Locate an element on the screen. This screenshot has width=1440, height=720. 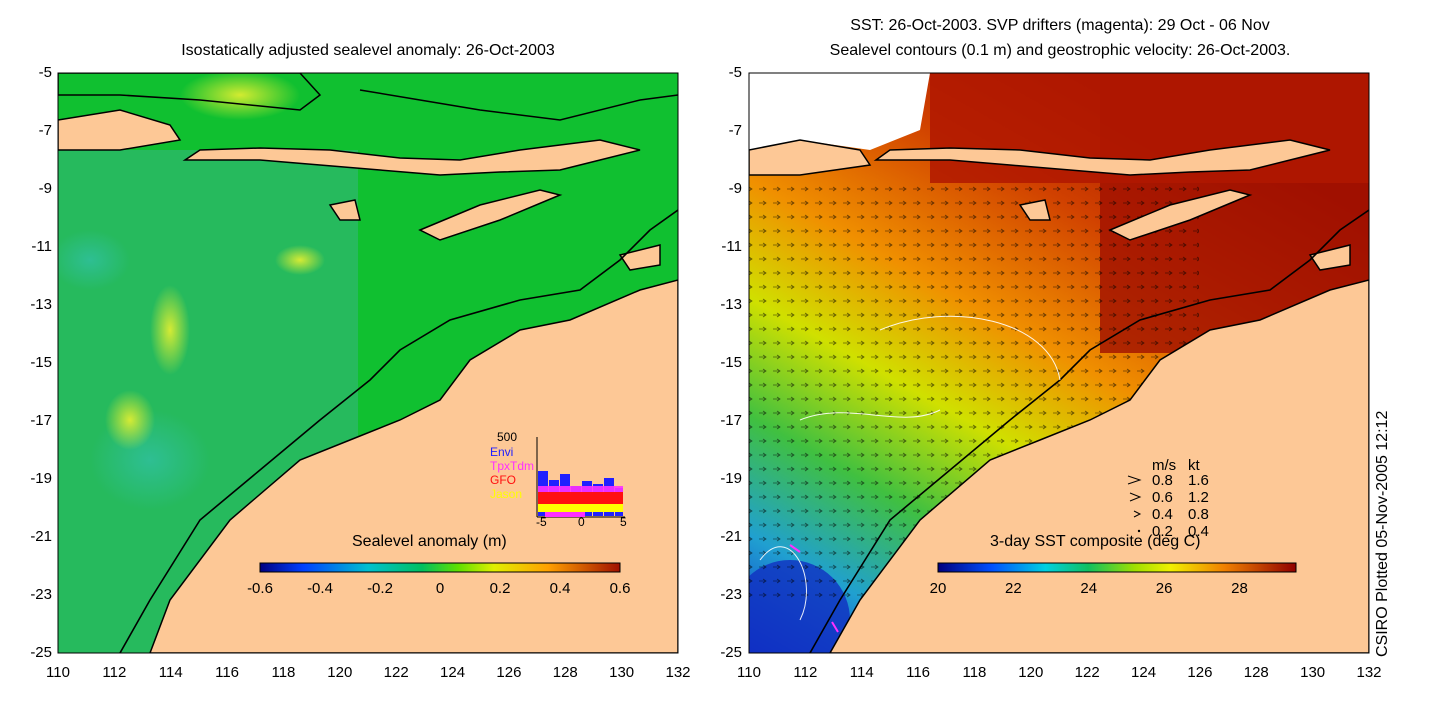
lon-tick-left: 132 is located at coordinates (678, 672).